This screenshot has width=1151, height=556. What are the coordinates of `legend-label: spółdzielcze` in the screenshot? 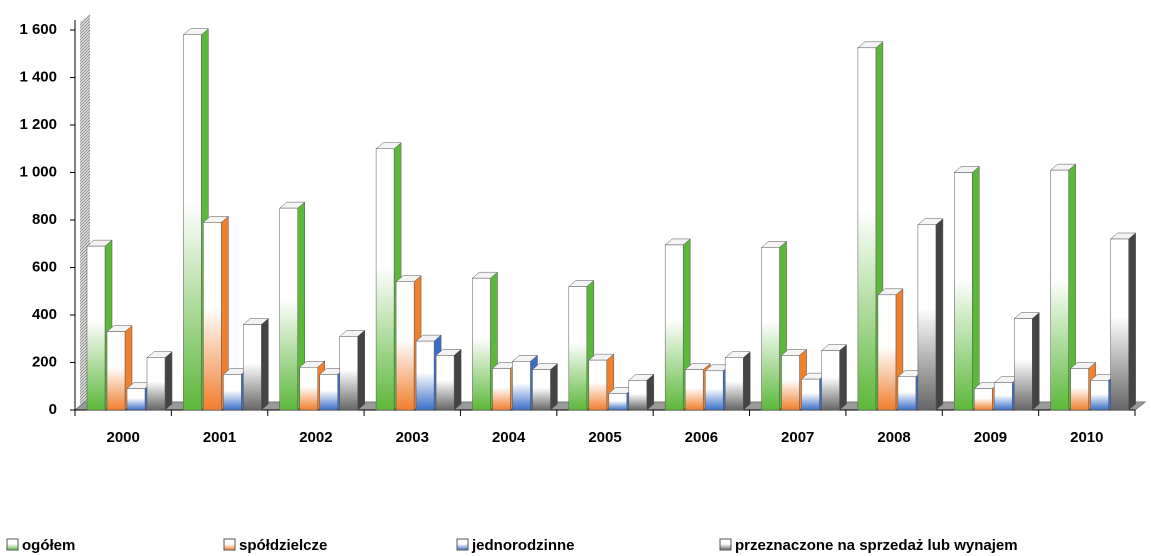 It's located at (283, 545).